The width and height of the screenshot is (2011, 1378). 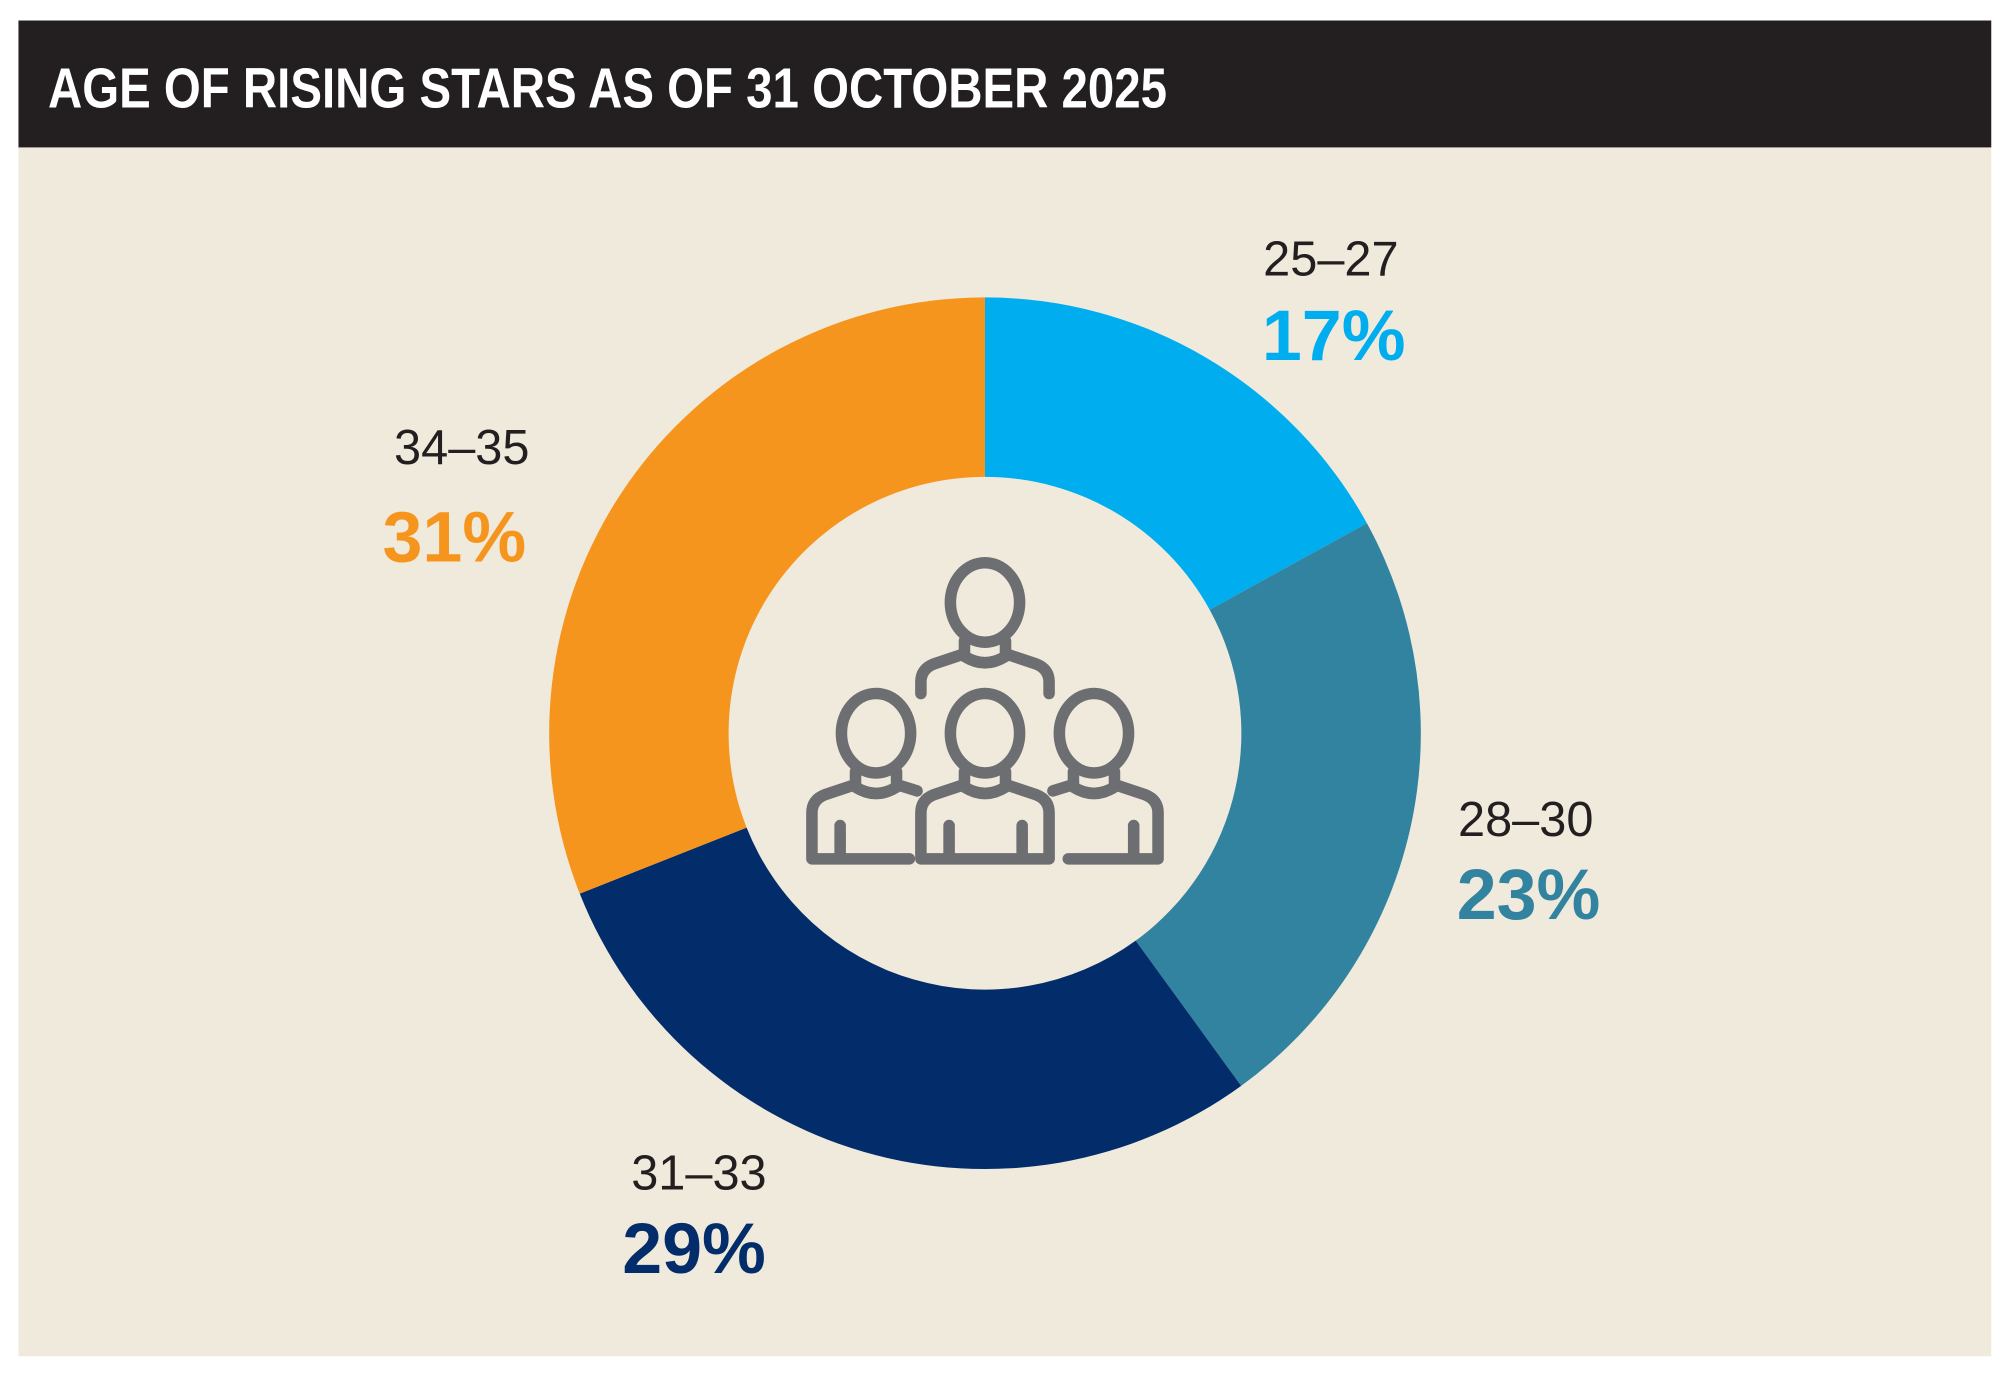 What do you see at coordinates (694, 1249) in the screenshot?
I see `value-label: 29%` at bounding box center [694, 1249].